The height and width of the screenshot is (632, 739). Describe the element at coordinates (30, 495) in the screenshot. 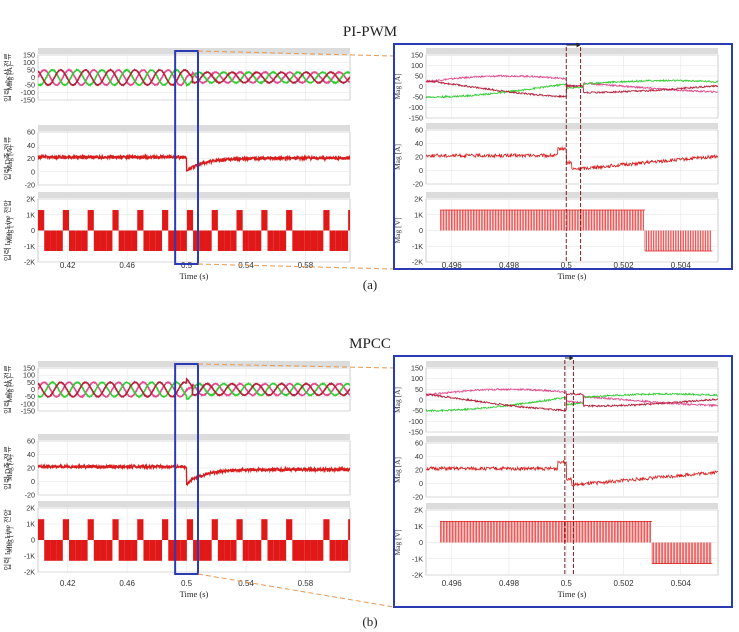

I see `y-tick-label: -20` at that location.